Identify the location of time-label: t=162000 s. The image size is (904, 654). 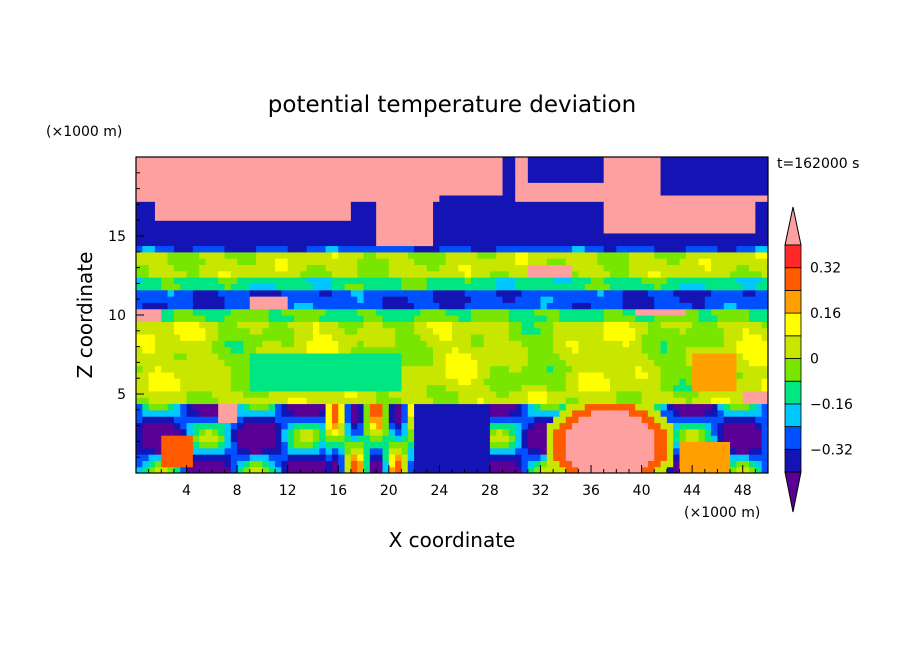
(818, 164).